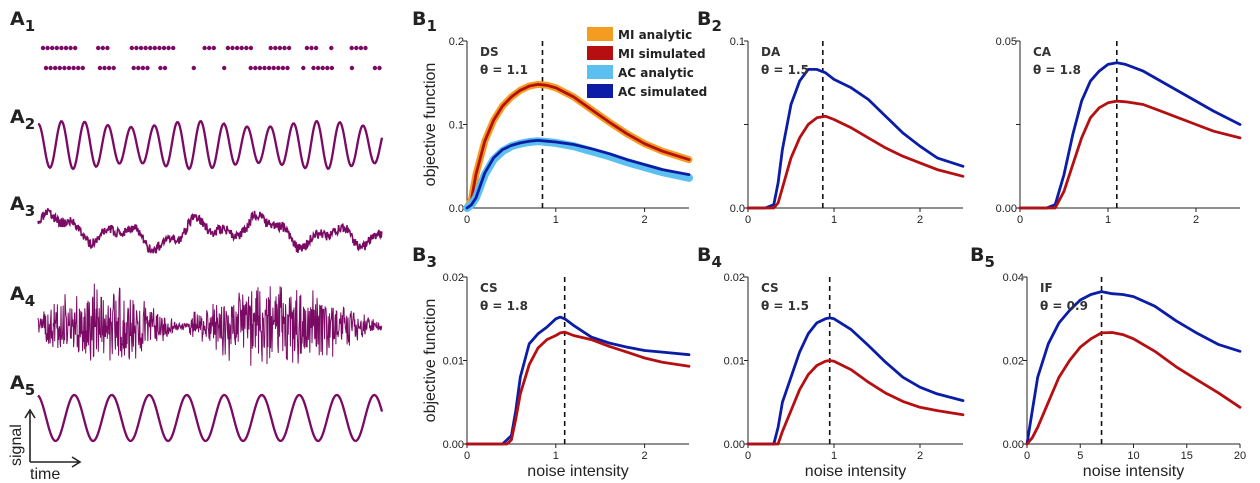 This screenshot has height=483, width=1260. I want to click on chart-panel-label: B5, so click(982, 257).